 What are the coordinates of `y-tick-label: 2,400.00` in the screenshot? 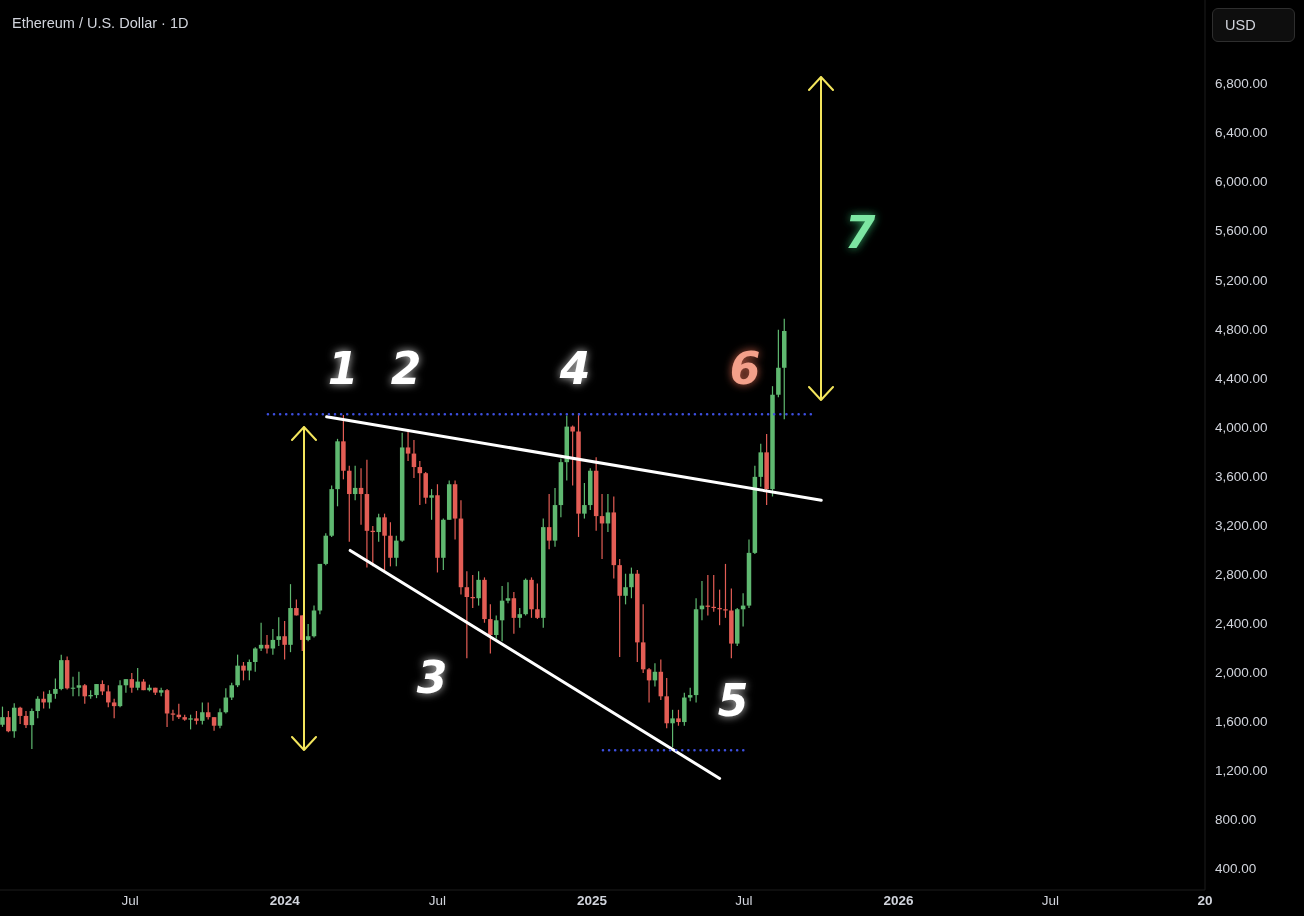 It's located at (1241, 623).